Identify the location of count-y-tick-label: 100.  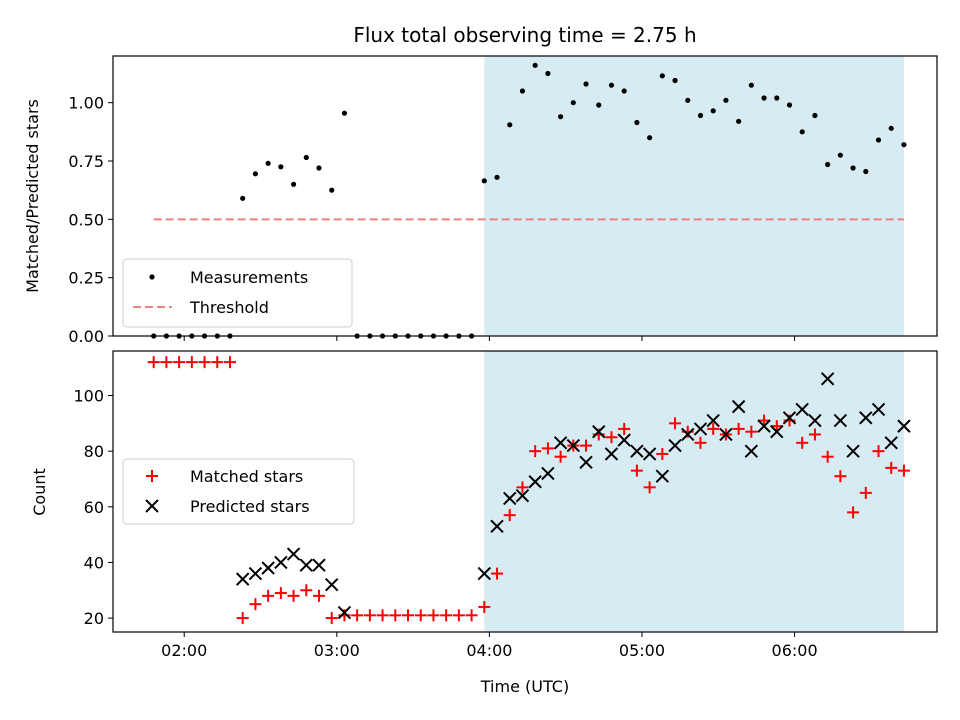
(88, 396).